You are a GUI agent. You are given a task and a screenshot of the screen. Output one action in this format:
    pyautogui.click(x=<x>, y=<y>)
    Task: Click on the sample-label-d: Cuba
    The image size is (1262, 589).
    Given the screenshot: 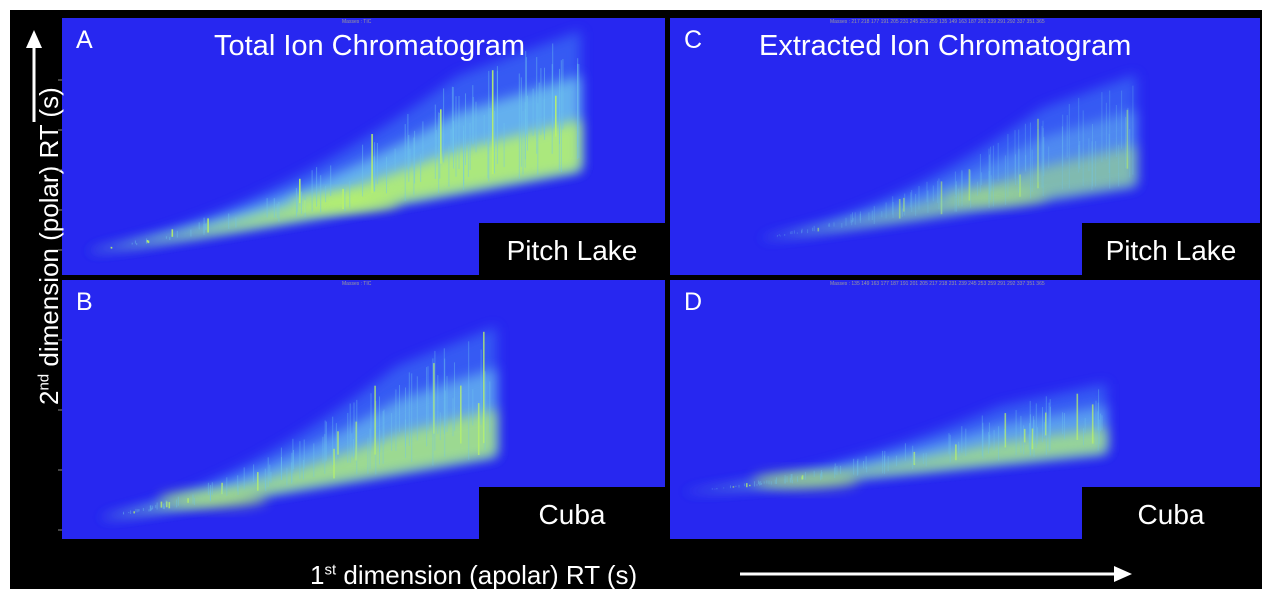 What is the action you would take?
    pyautogui.click(x=1171, y=513)
    